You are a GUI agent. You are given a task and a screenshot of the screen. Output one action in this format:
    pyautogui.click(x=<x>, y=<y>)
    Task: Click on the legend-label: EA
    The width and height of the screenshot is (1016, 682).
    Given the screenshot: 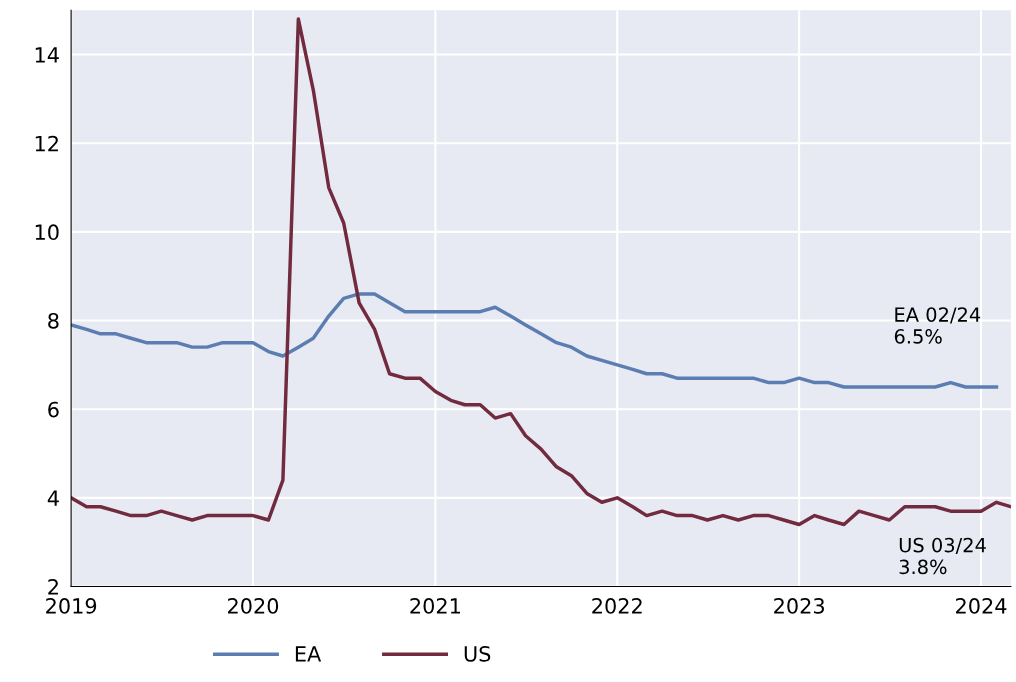 What is the action you would take?
    pyautogui.click(x=308, y=654)
    